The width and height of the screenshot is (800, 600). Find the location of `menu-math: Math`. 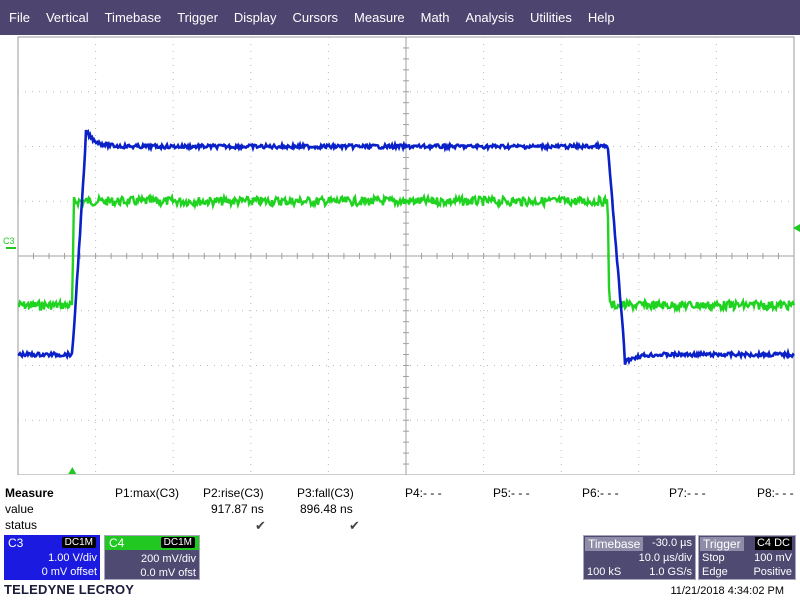

menu-math: Math is located at coordinates (435, 17).